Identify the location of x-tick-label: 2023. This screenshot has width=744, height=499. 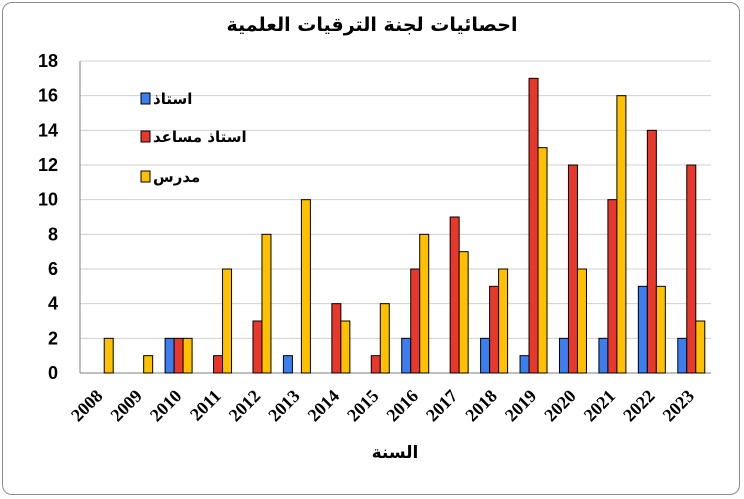
(679, 406).